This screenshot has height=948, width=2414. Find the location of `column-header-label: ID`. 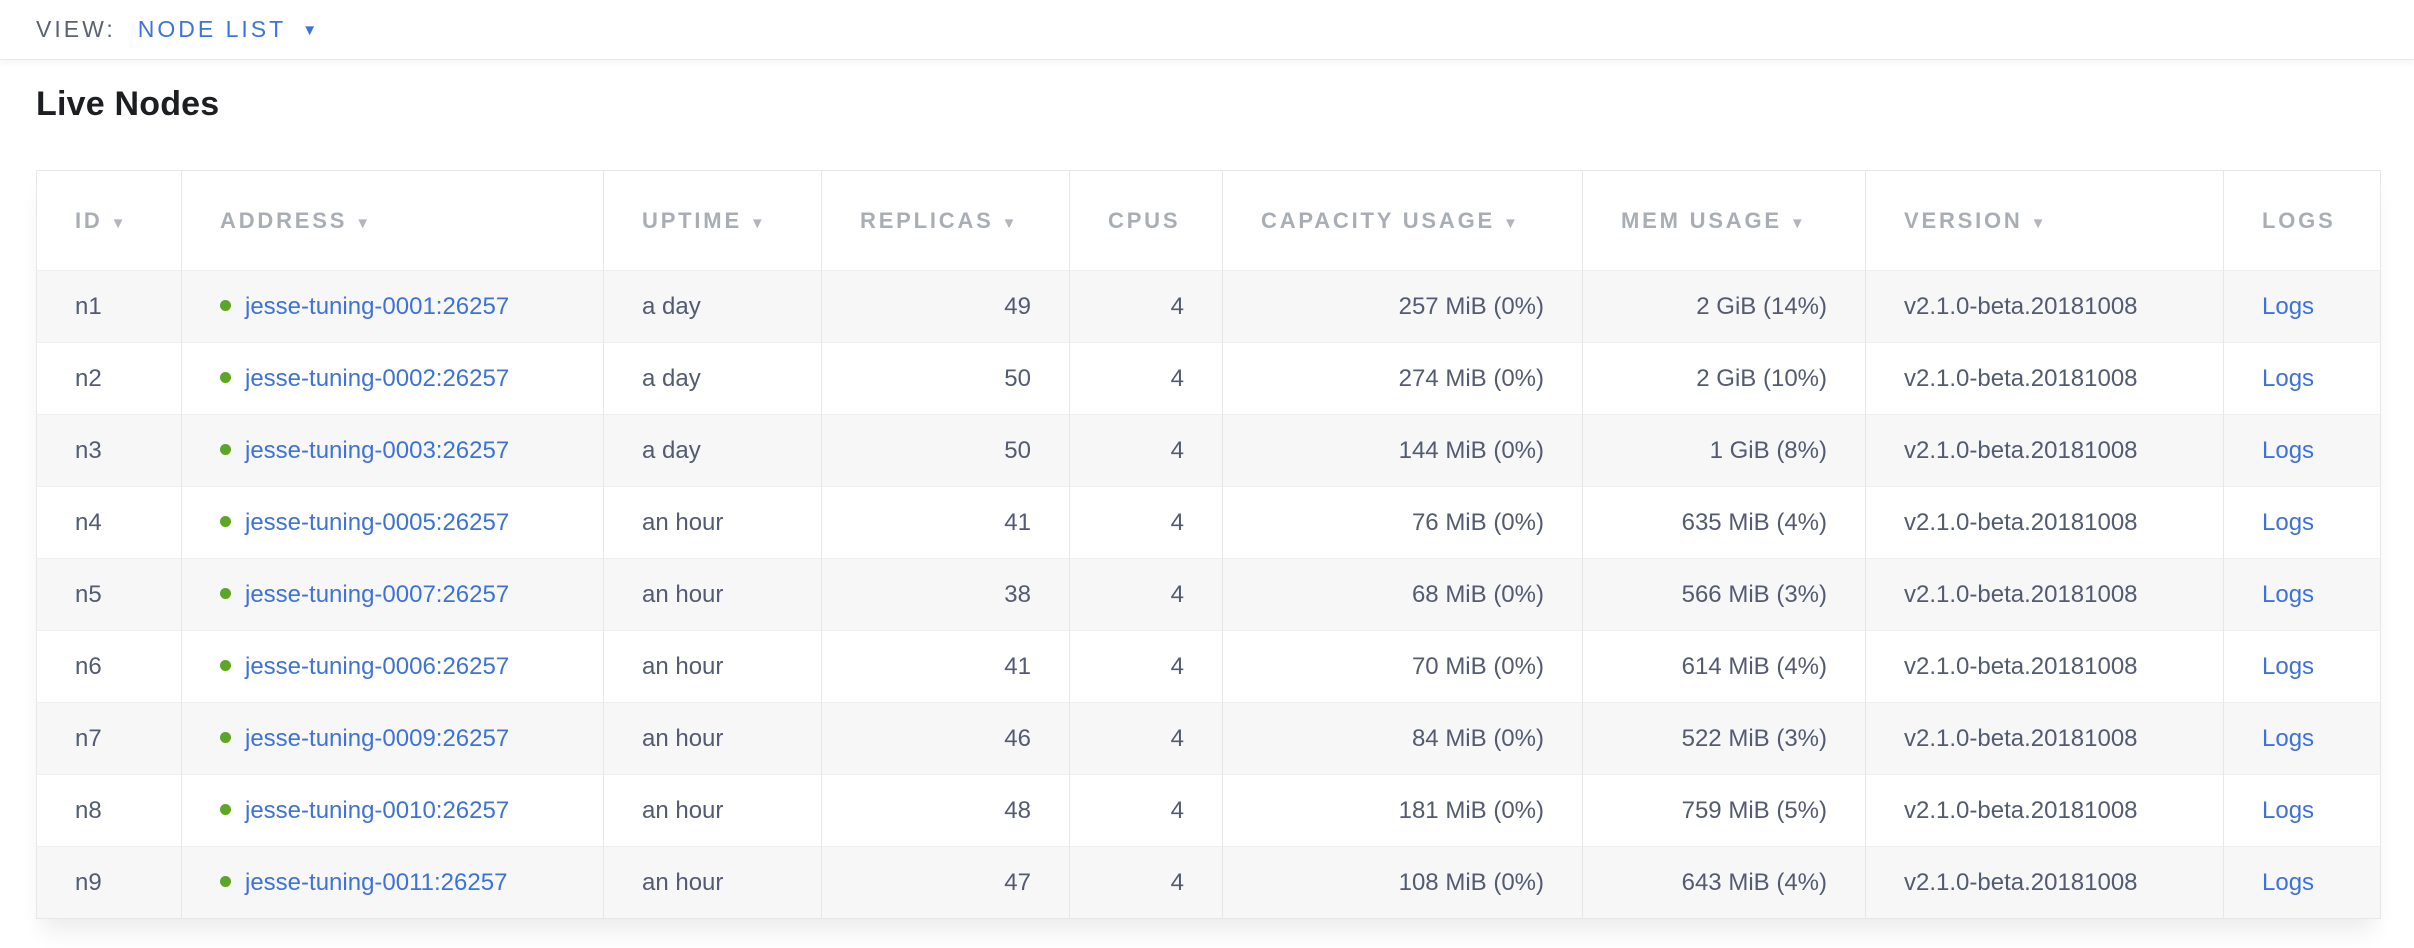

column-header-label: ID is located at coordinates (89, 220).